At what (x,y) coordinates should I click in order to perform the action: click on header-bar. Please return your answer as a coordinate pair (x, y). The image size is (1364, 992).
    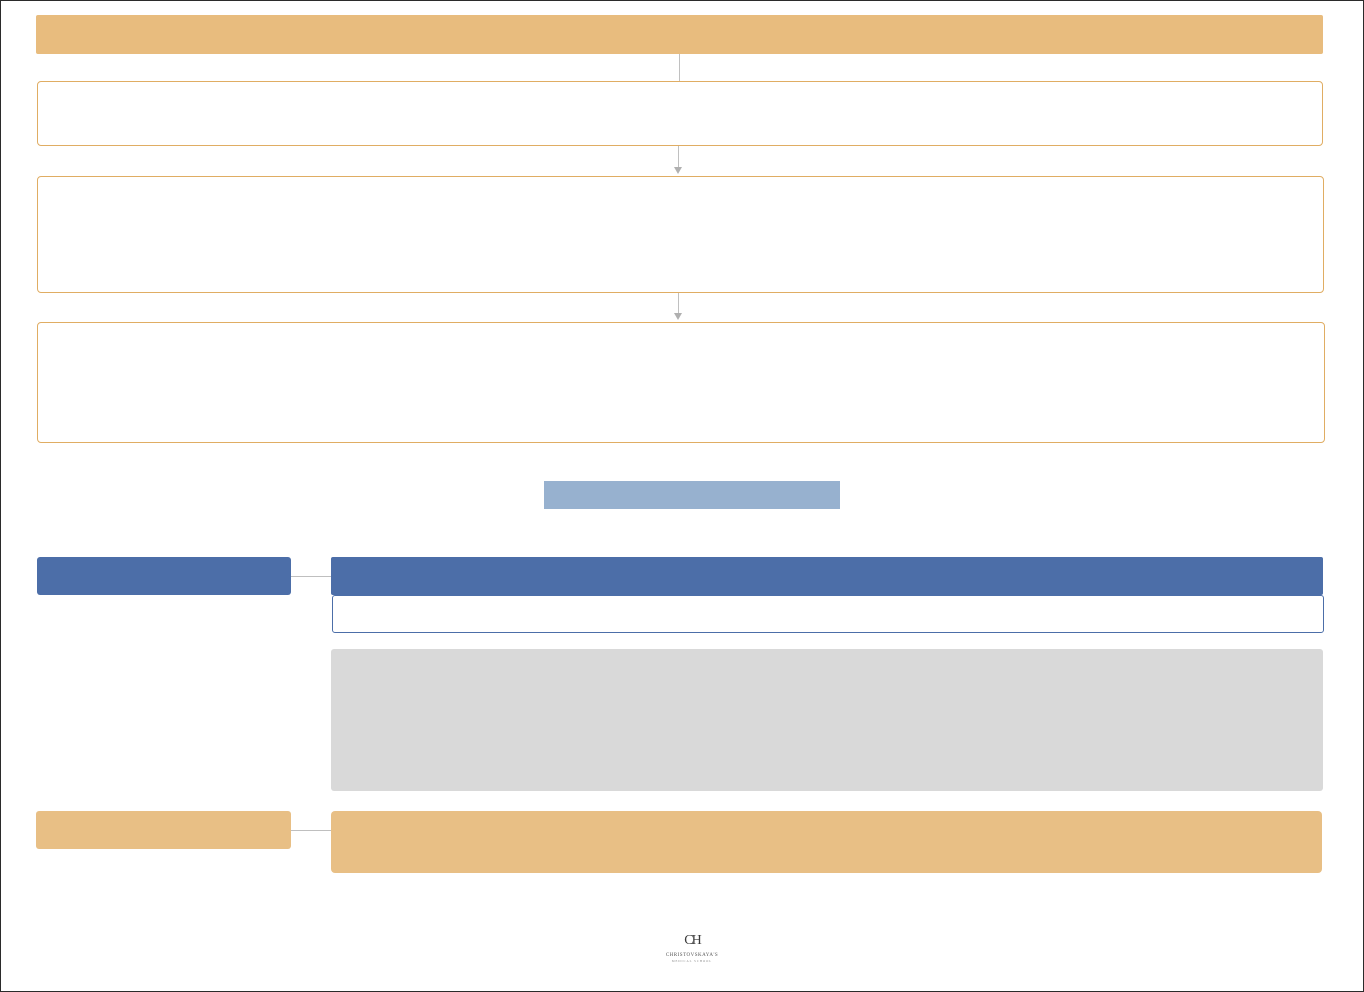
    Looking at the image, I should click on (679, 34).